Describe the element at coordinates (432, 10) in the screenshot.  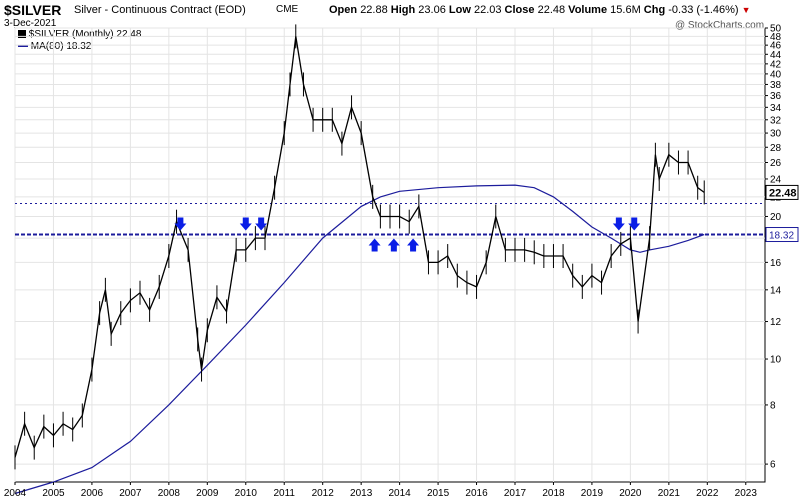
I see `high-value: 23.06` at that location.